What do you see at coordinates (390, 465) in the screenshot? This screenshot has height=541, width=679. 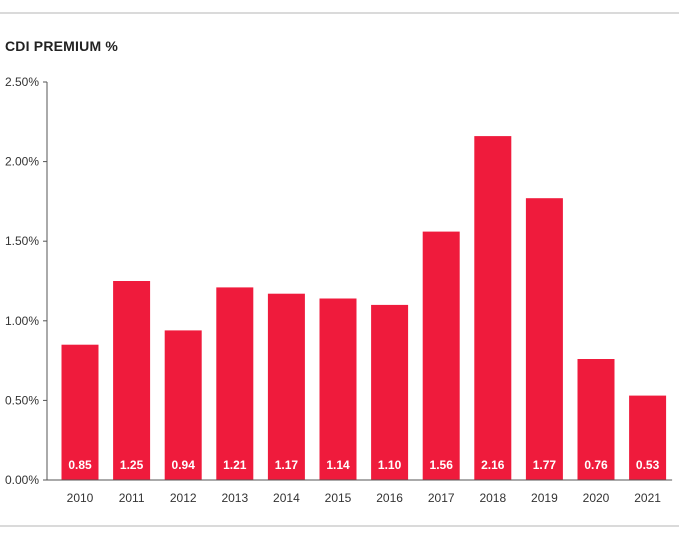 I see `bar-value-label: 1.10` at bounding box center [390, 465].